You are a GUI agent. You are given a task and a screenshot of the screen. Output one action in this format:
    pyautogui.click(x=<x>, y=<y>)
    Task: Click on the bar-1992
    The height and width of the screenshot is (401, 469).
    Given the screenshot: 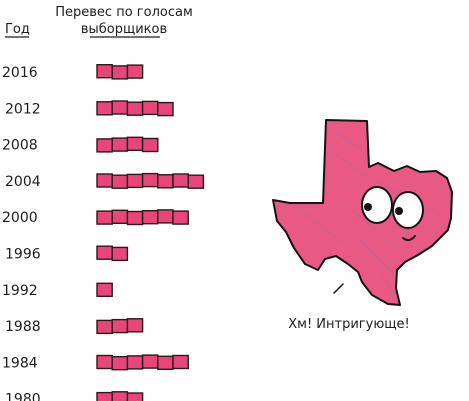 What is the action you would take?
    pyautogui.click(x=104, y=289)
    